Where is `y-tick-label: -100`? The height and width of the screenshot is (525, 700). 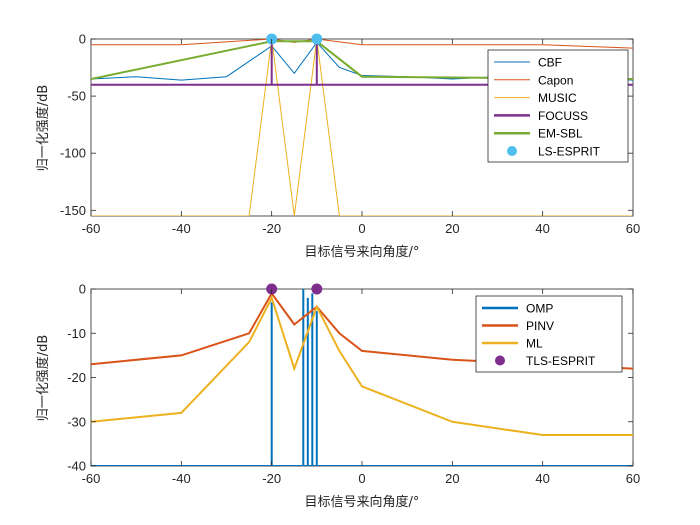 y-tick-label: -100 is located at coordinates (73, 153).